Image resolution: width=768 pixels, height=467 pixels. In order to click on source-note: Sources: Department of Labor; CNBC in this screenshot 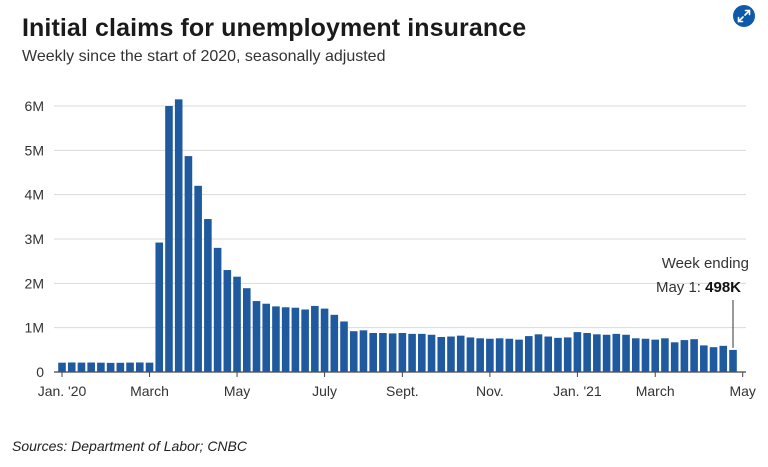, I will do `click(129, 446)`.